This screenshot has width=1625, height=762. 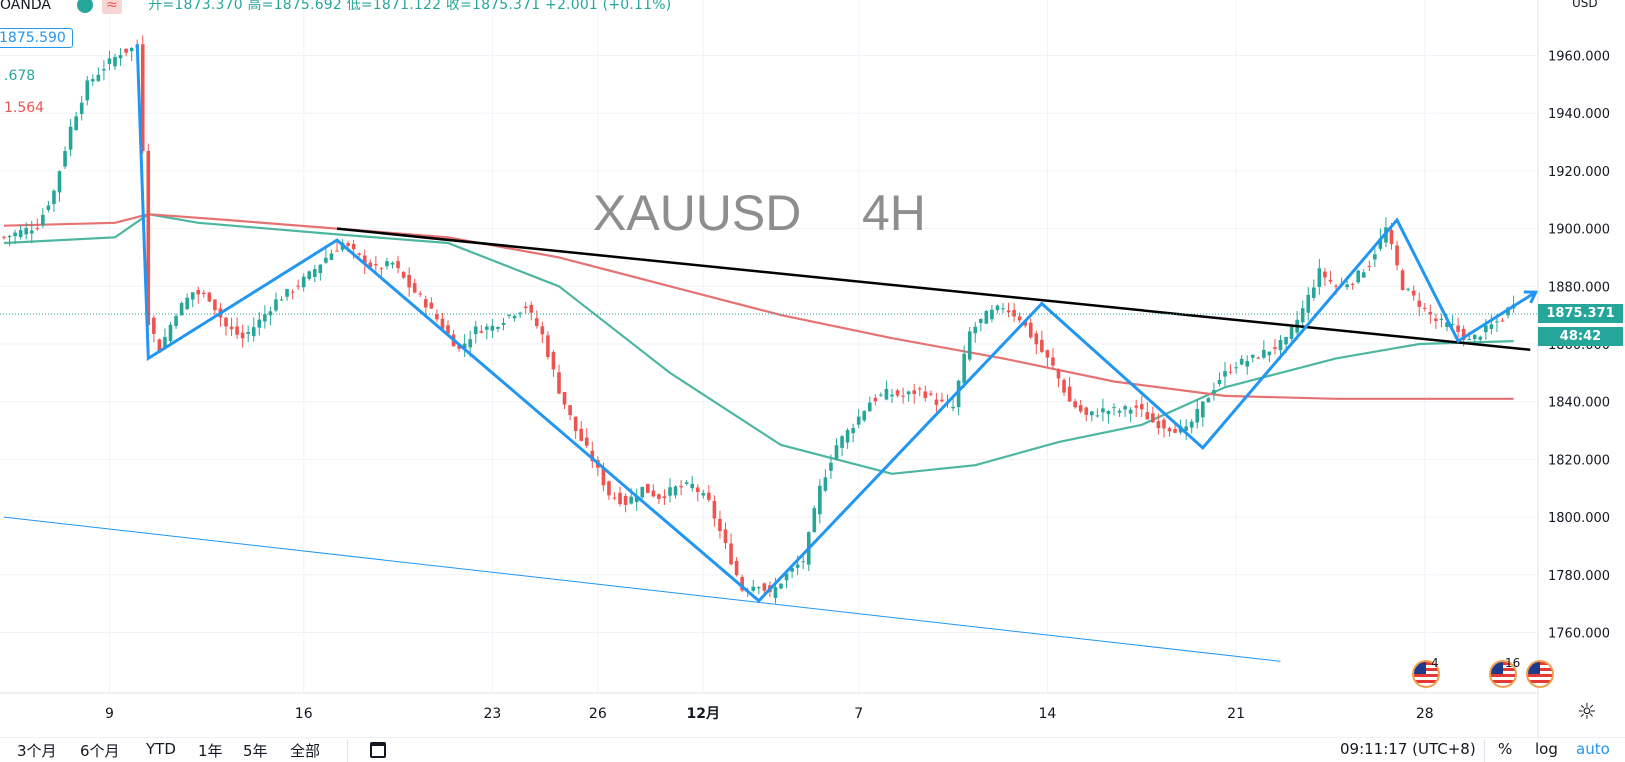 I want to click on indicator-wave-icon: ≈, so click(x=111, y=7).